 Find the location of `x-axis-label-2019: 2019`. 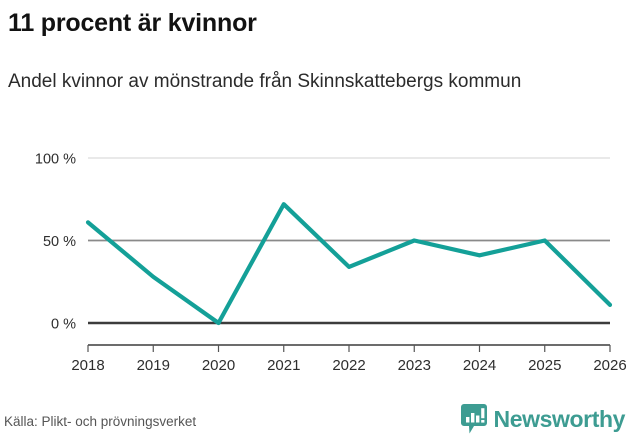

x-axis-label-2019: 2019 is located at coordinates (153, 365).